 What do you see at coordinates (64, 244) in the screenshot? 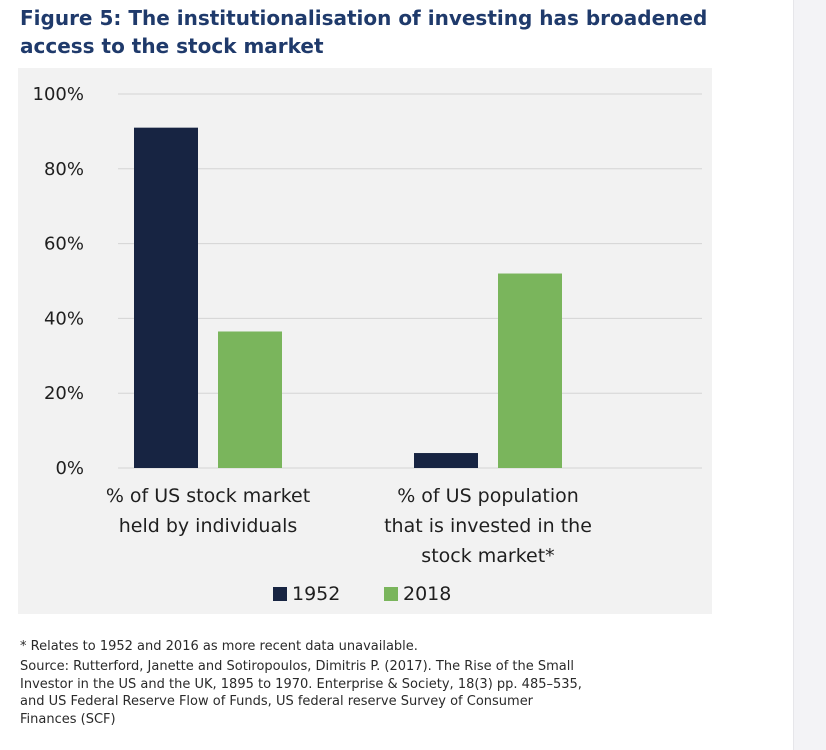
I see `y-tick-label: 60%` at bounding box center [64, 244].